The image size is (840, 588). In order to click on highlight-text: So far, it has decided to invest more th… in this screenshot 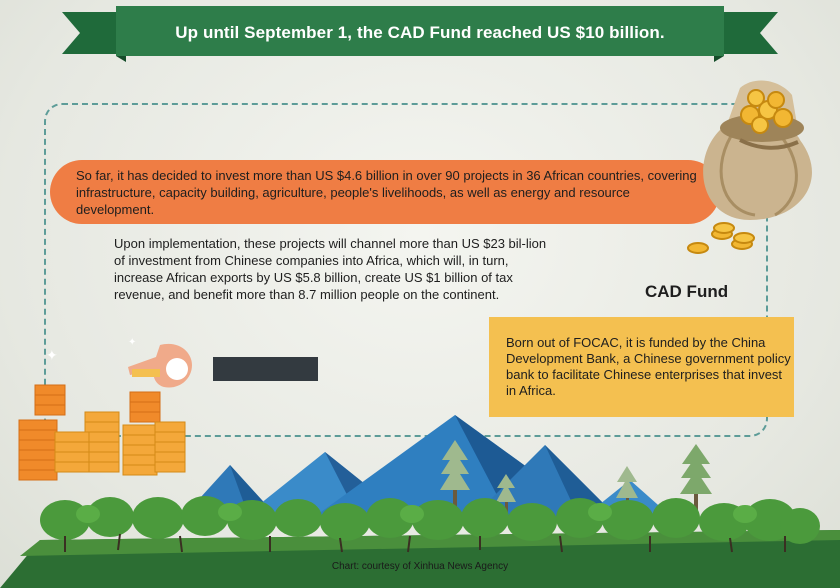, I will do `click(386, 192)`.